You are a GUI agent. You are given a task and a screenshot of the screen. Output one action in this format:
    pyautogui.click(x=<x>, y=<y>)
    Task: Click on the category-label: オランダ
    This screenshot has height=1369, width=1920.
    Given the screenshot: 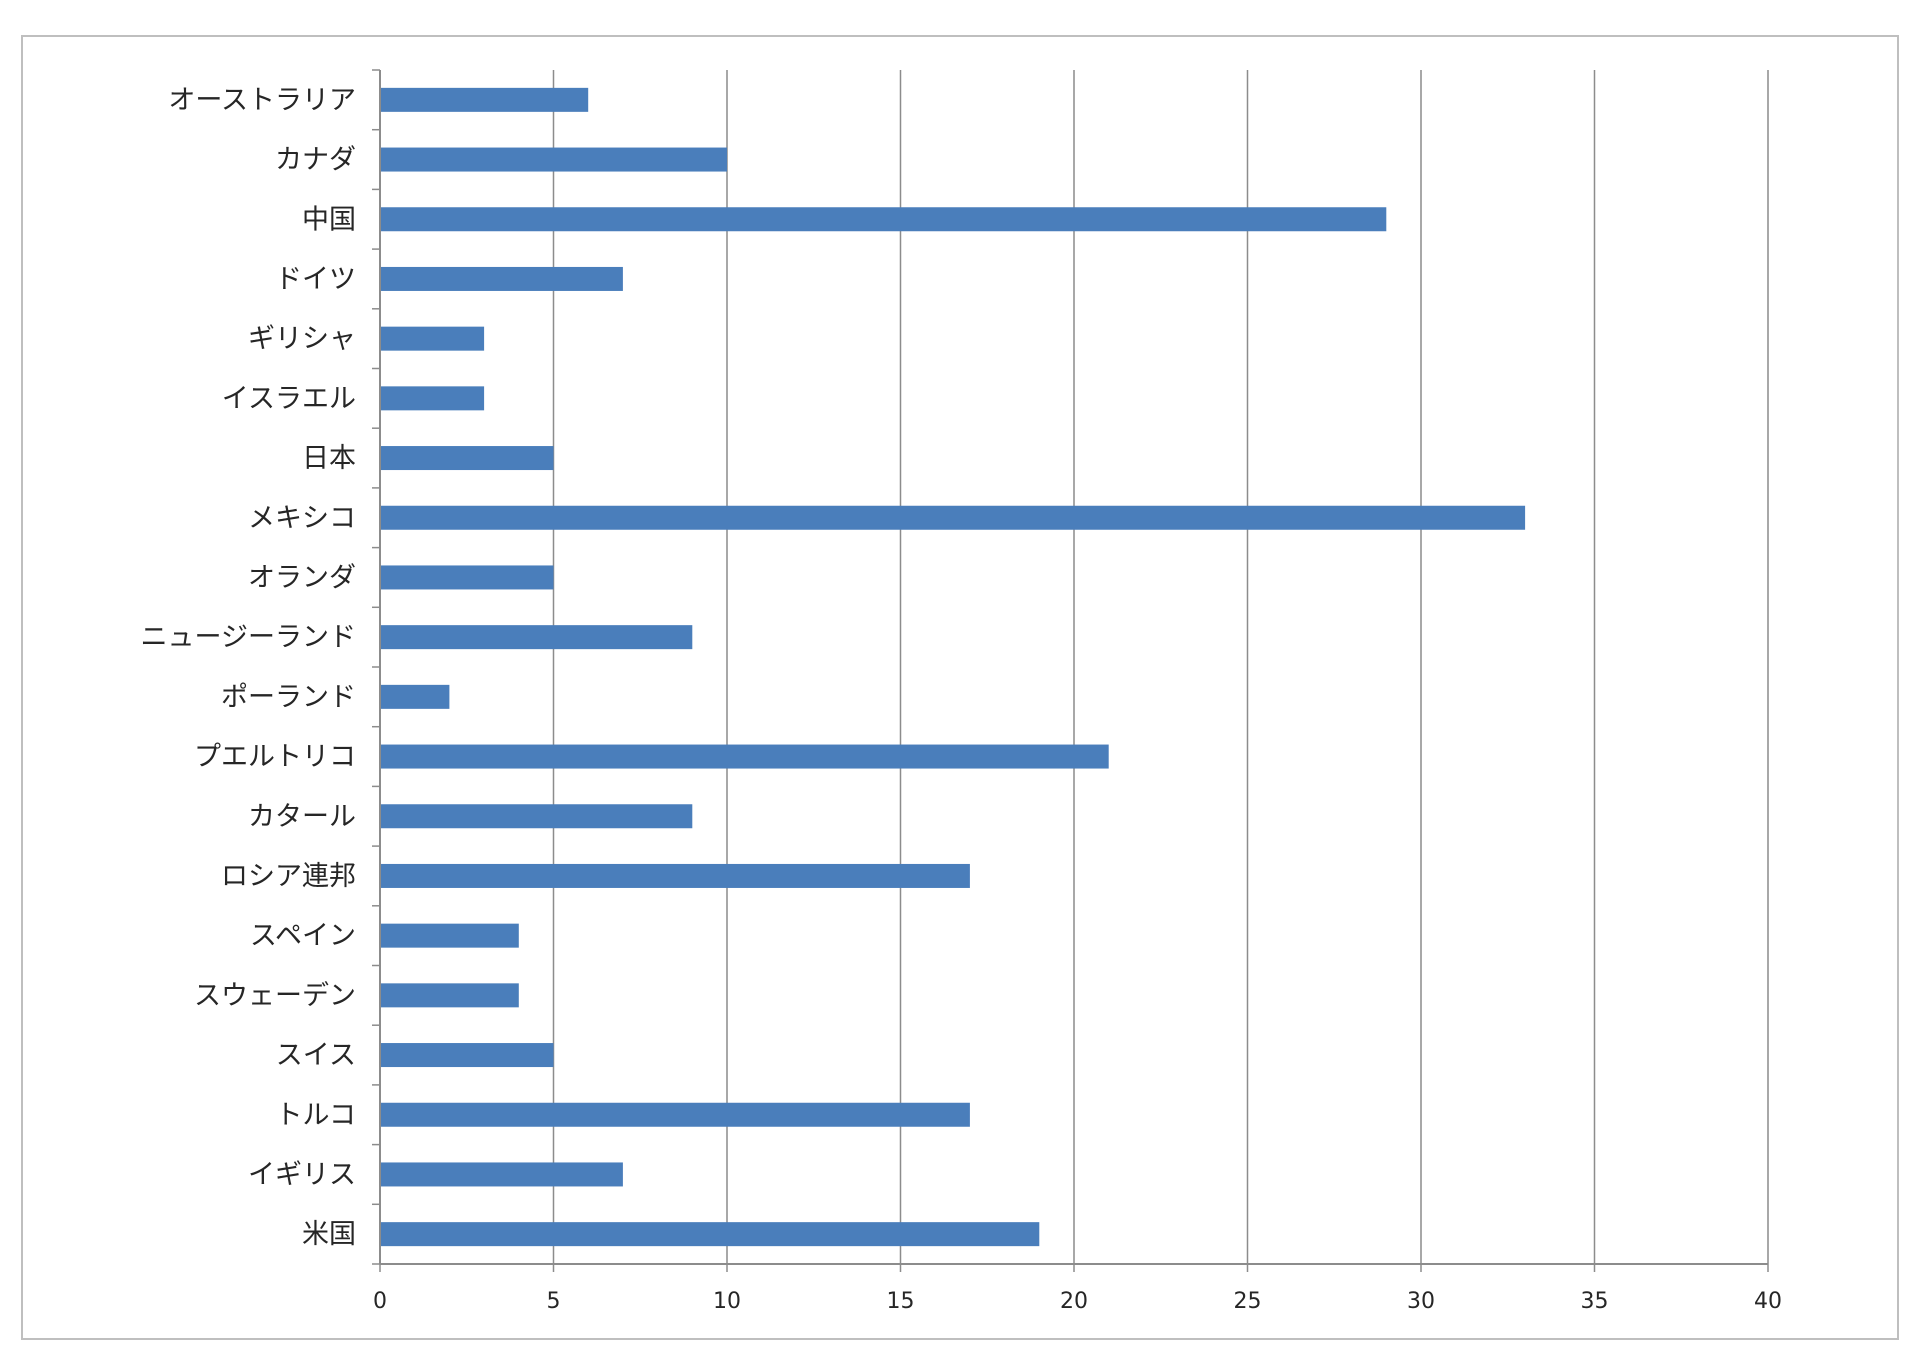 What is the action you would take?
    pyautogui.click(x=302, y=577)
    